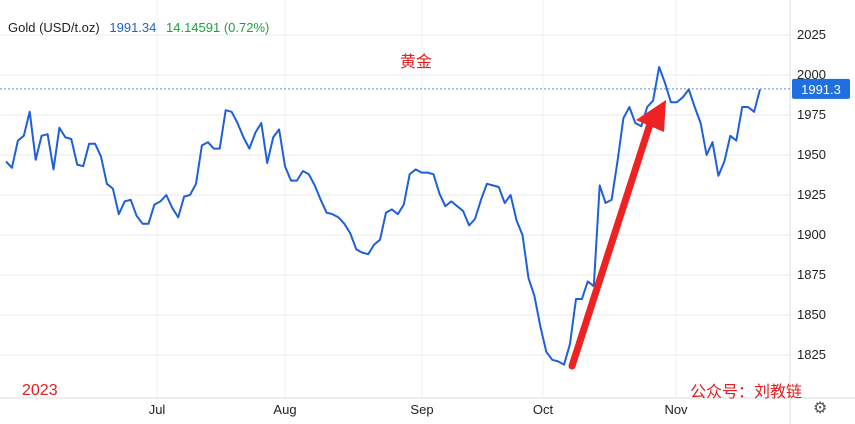 The image size is (855, 424). Describe the element at coordinates (543, 409) in the screenshot. I see `x-tick-label: Oct` at that location.